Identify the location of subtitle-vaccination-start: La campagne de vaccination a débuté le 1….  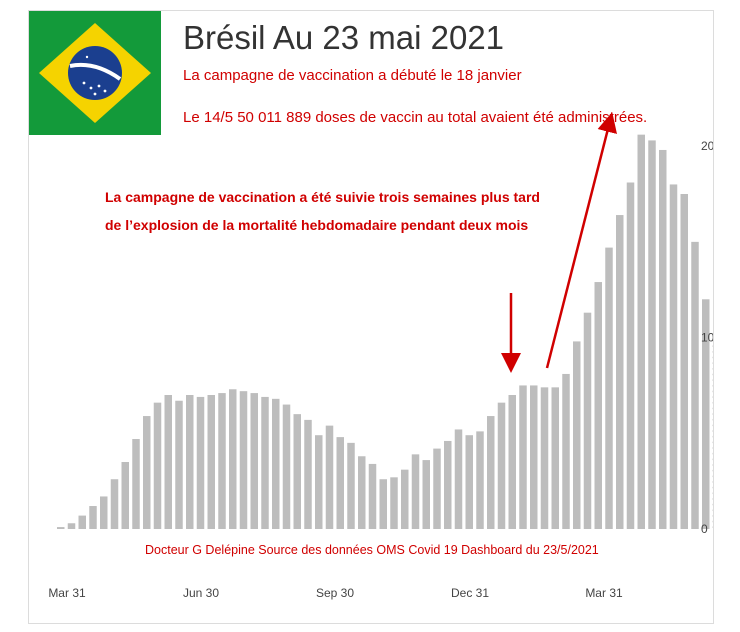
(352, 75).